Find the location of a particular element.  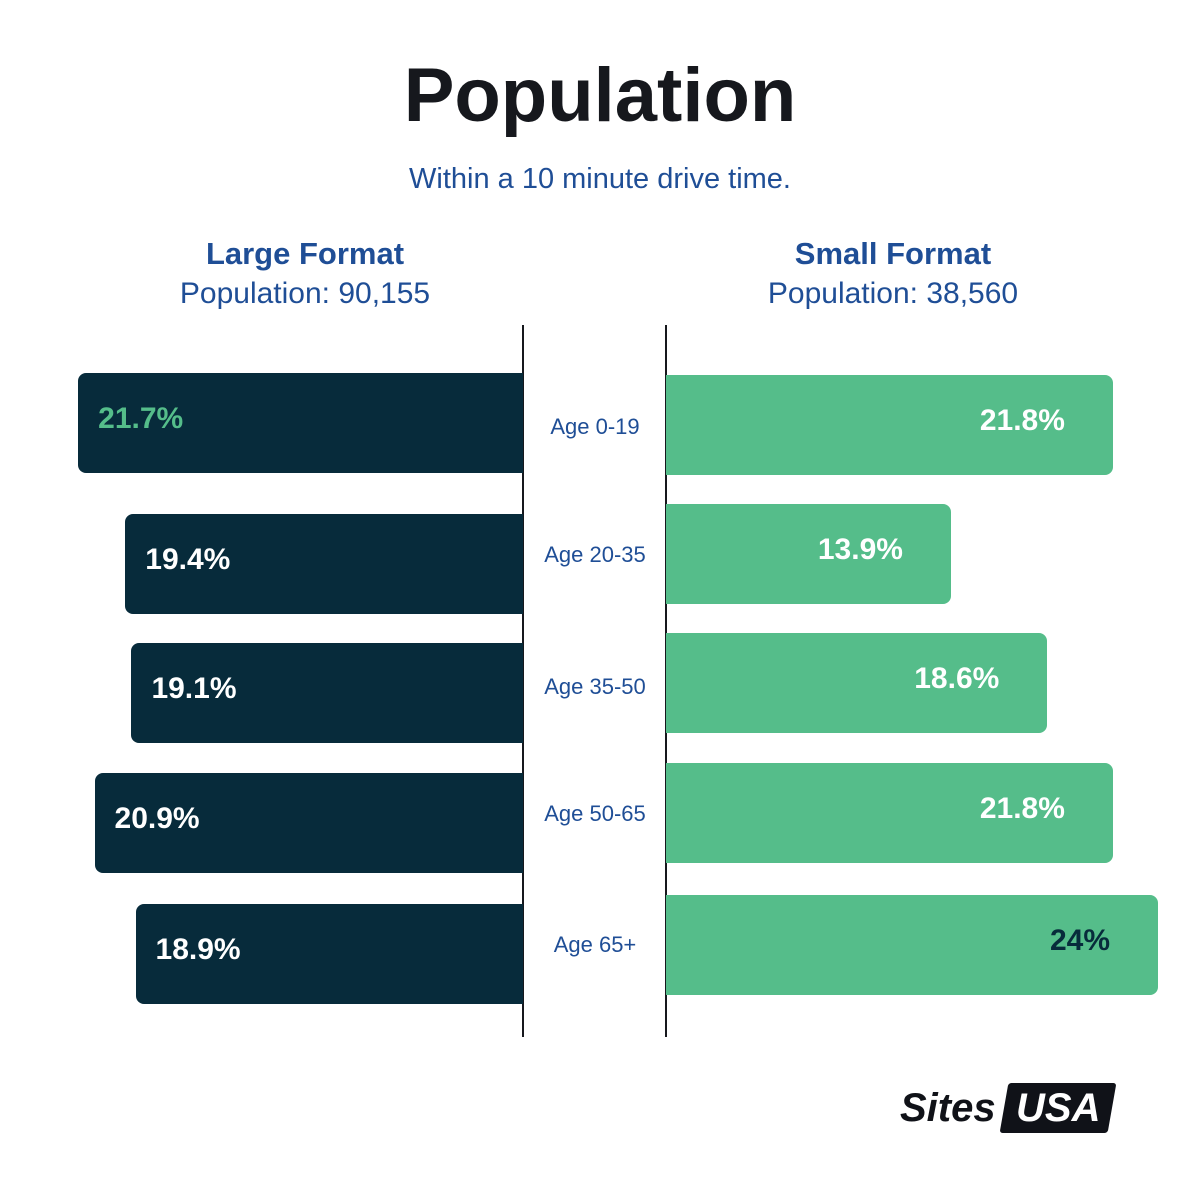

large-format-value-label: 19.4% is located at coordinates (188, 559).